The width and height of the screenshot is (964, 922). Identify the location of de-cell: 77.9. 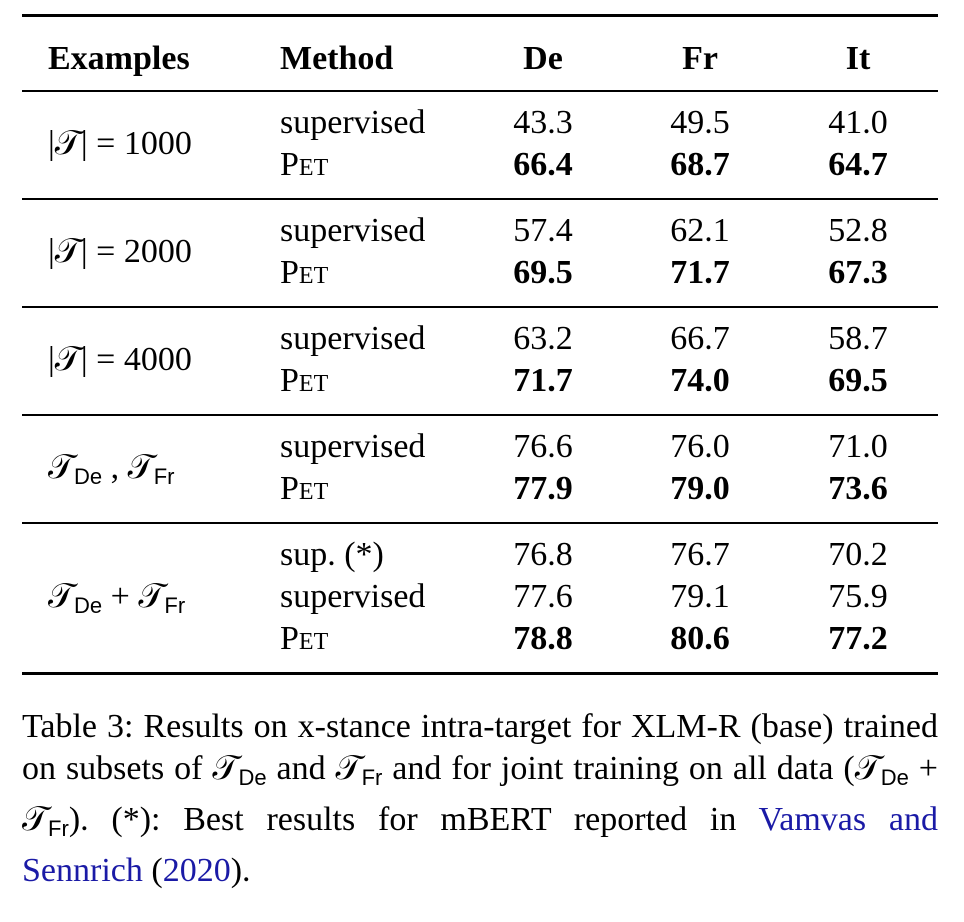
(543, 488).